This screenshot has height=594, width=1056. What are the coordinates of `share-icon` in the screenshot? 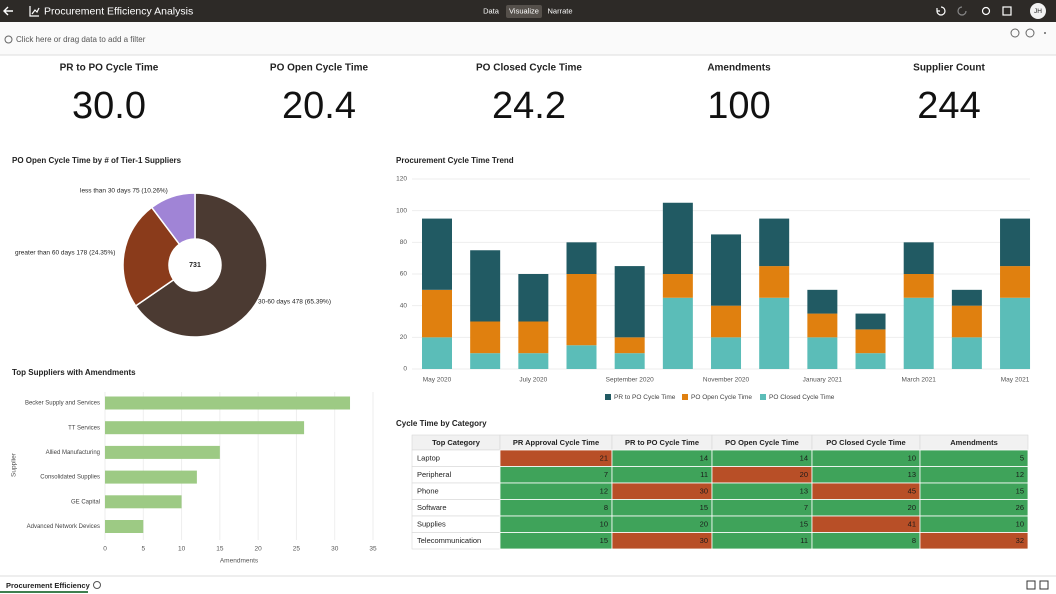 It's located at (986, 11).